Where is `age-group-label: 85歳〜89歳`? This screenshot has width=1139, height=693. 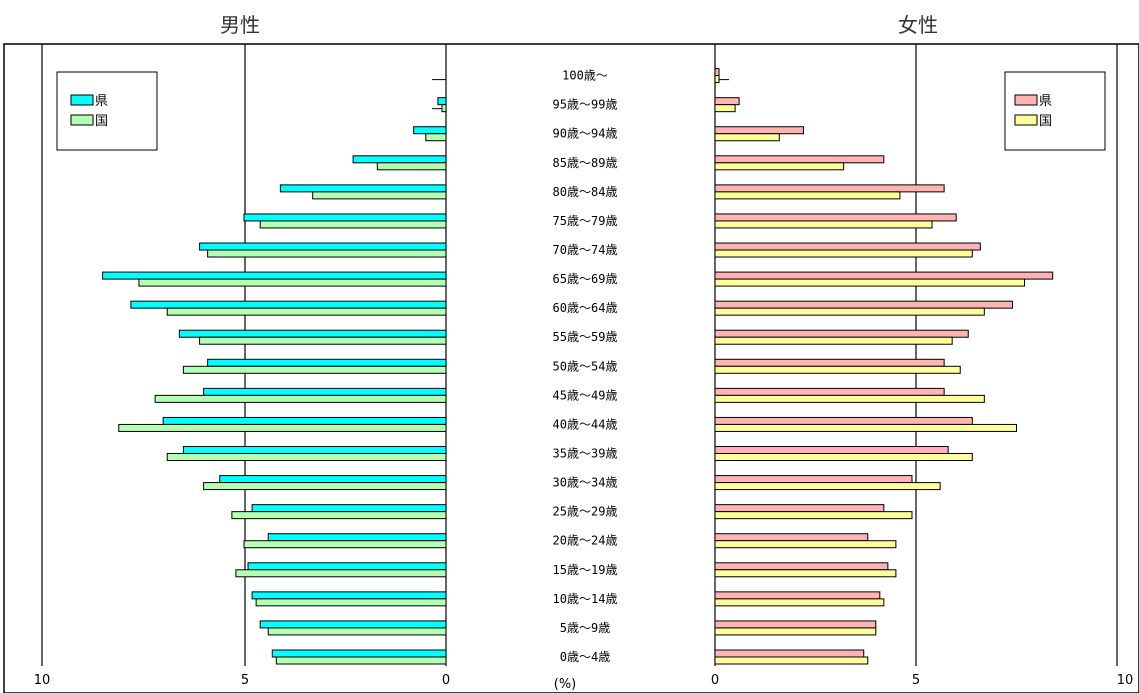 age-group-label: 85歳〜89歳 is located at coordinates (585, 163).